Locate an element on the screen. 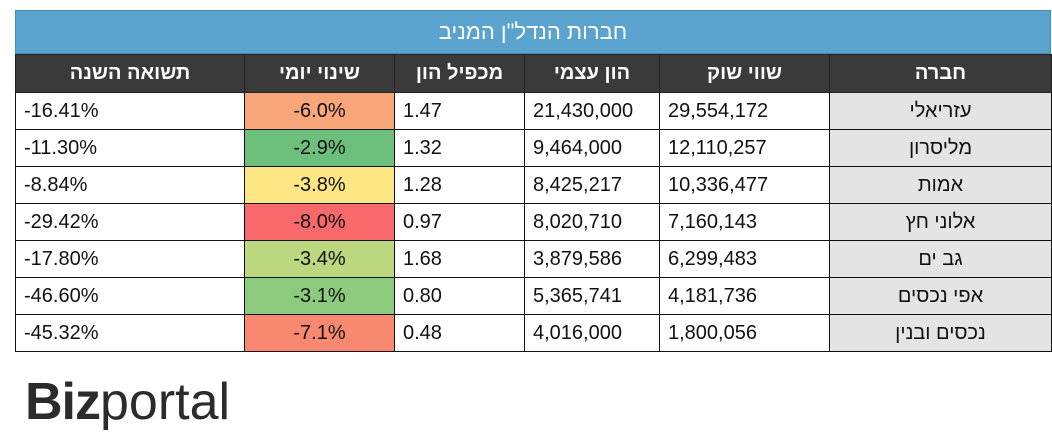 The width and height of the screenshot is (1052, 437). cell-equity: 8,020,710 is located at coordinates (592, 222).